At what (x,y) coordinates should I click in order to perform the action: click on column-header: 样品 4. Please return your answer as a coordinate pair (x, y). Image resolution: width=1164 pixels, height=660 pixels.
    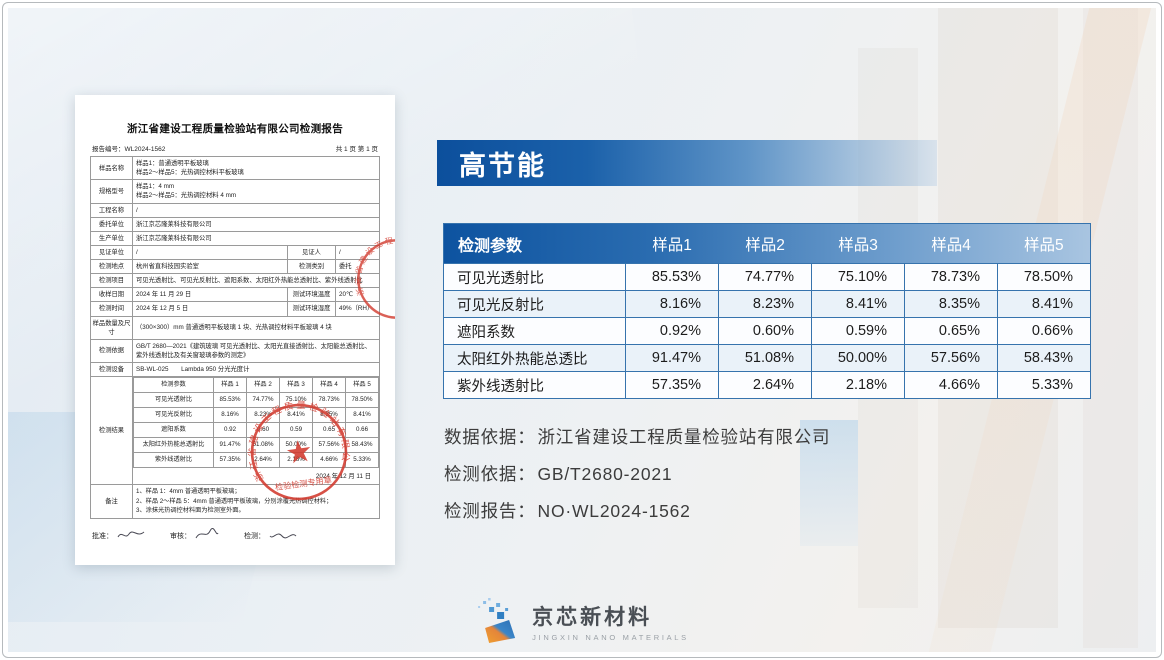
    Looking at the image, I should click on (329, 385).